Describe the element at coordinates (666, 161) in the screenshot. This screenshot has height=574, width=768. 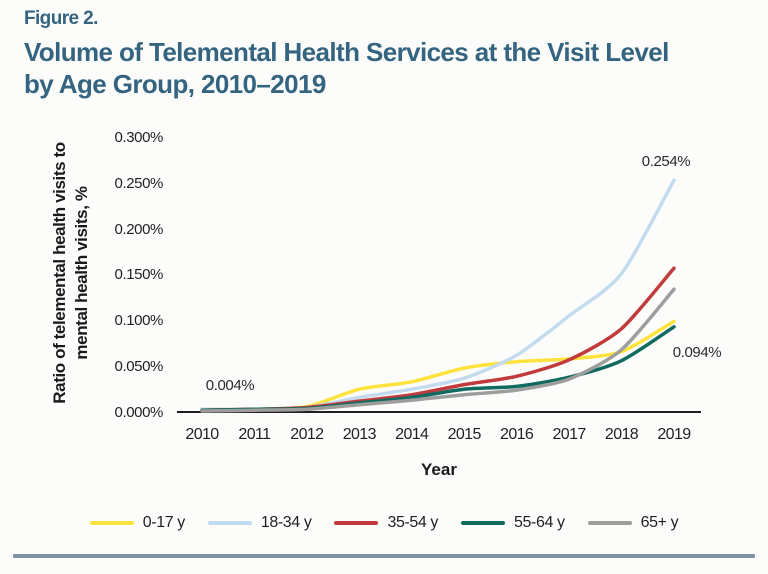
I see `annotation-18-34-2019: 0.254%` at that location.